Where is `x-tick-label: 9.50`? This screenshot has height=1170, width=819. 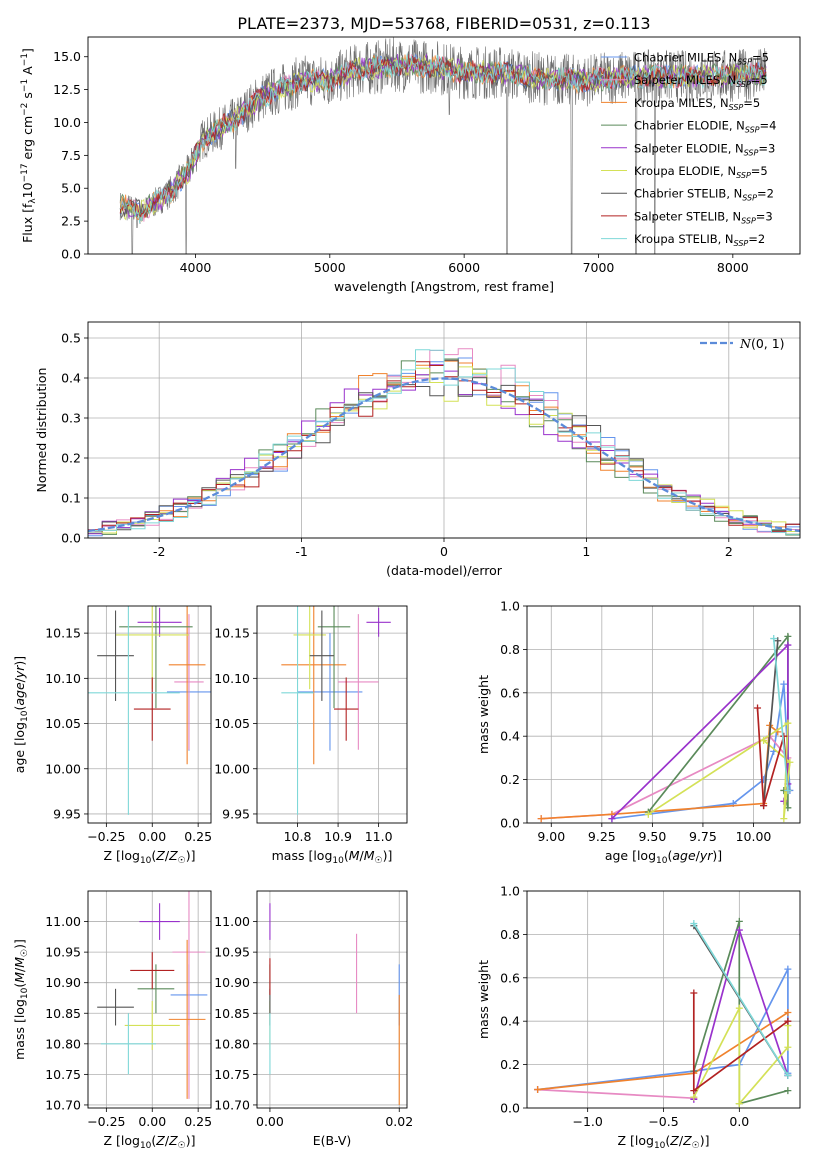
x-tick-label: 9.50 is located at coordinates (652, 836).